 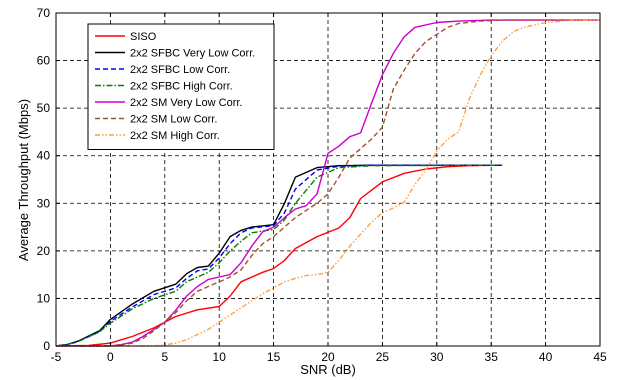 What do you see at coordinates (44, 61) in the screenshot?
I see `y-tick-label: 60` at bounding box center [44, 61].